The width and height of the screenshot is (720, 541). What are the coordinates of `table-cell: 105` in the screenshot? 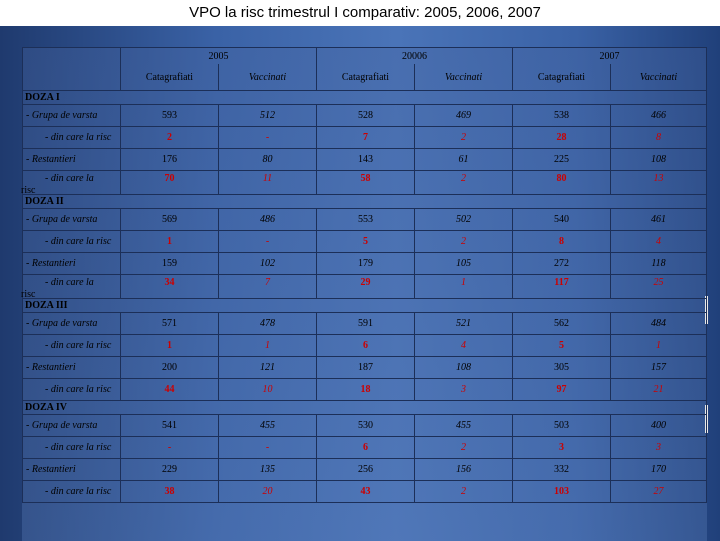 It's located at (463, 263).